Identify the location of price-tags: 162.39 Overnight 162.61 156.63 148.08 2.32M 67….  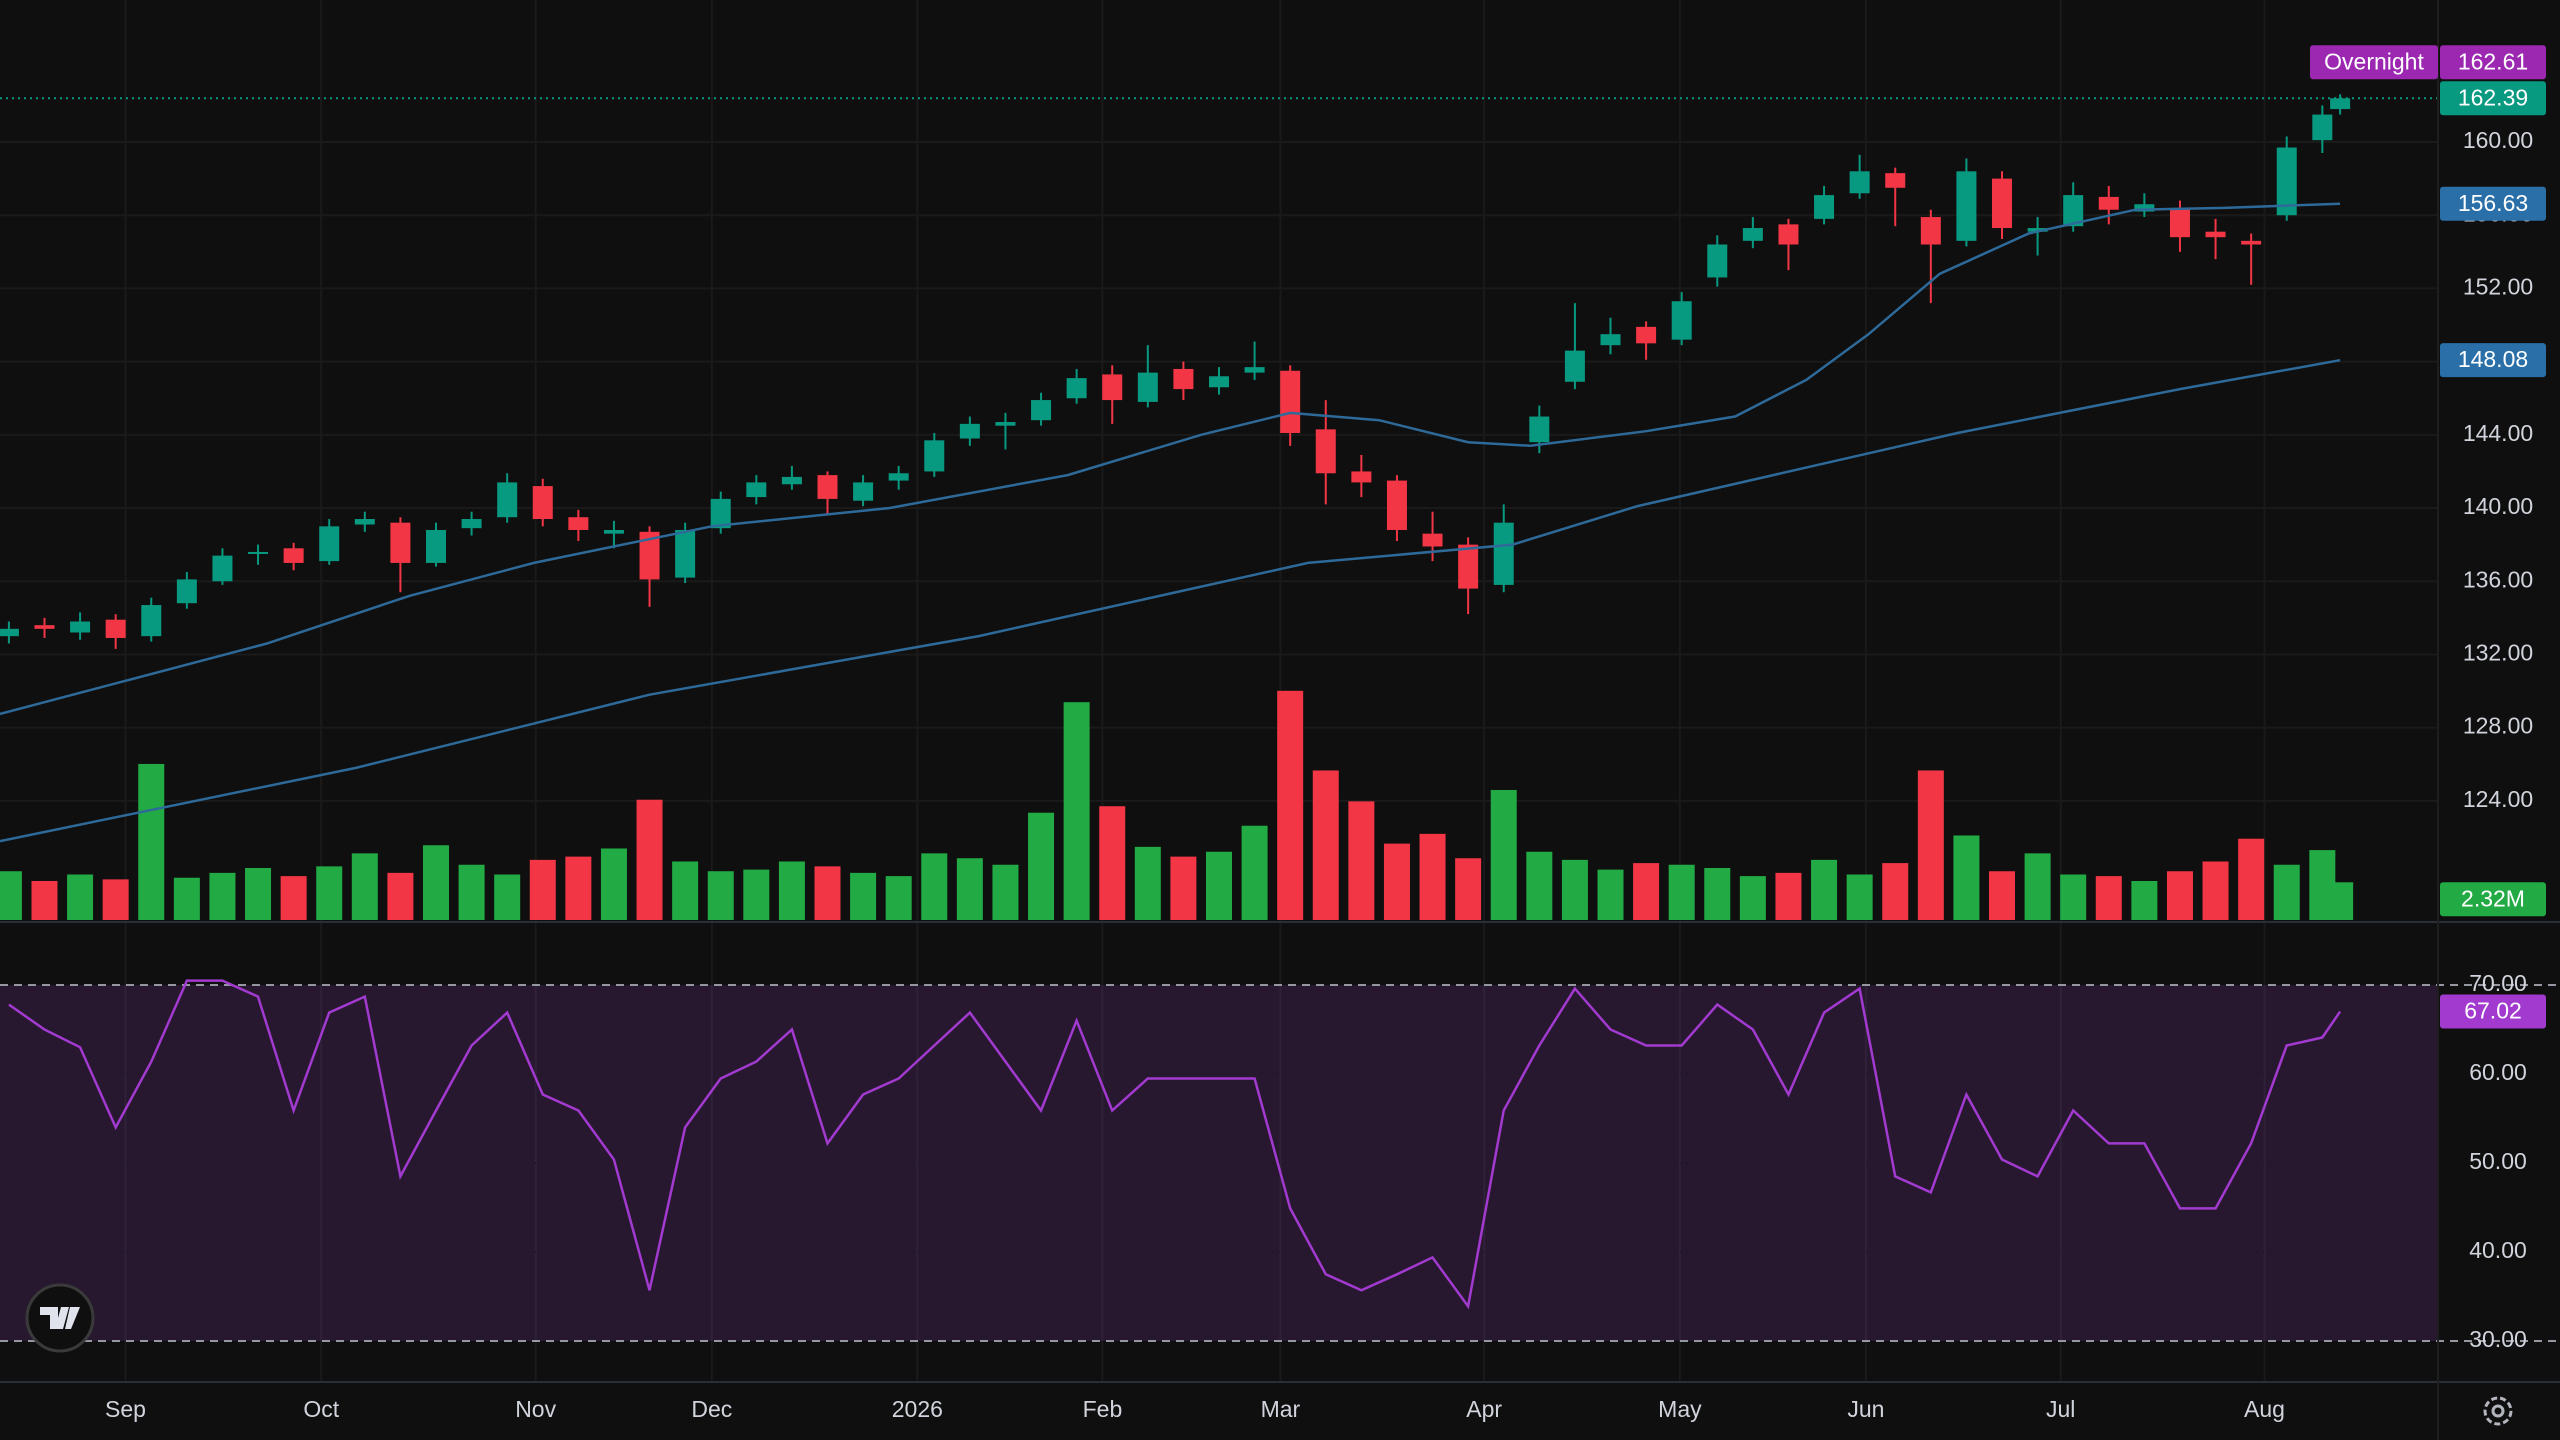
(2428, 537).